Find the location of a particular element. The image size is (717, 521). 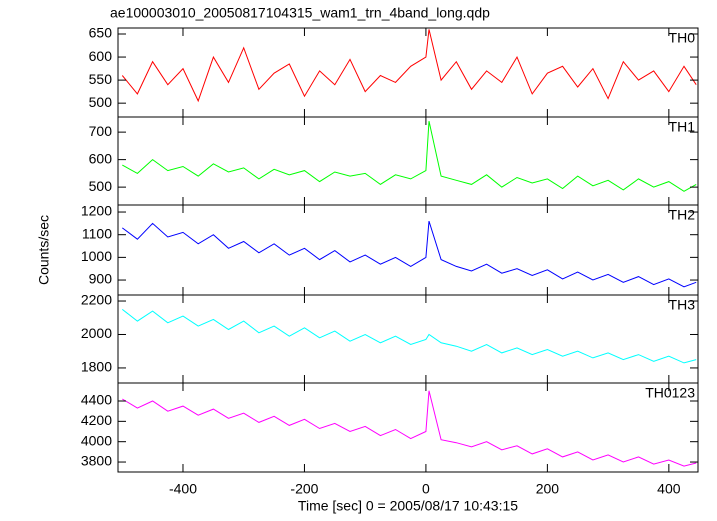

y-tick-label: 1000 is located at coordinates (96, 256).